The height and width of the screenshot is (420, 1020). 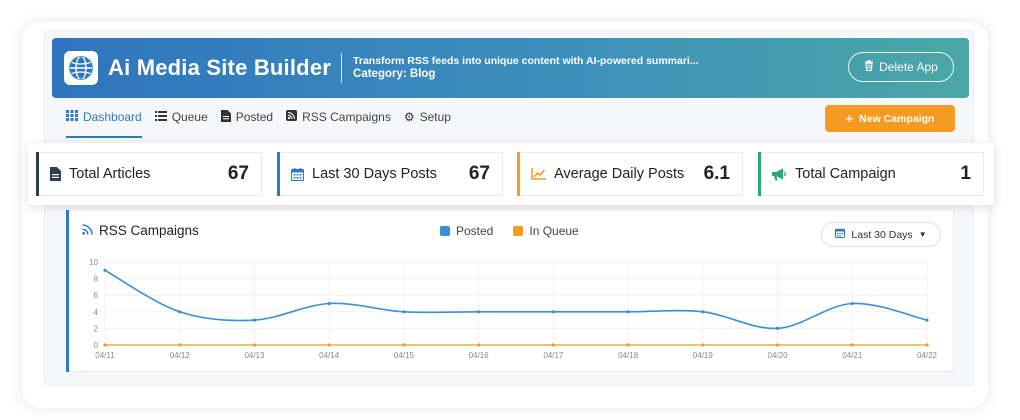 I want to click on delete-app-button: Delete App, so click(x=901, y=67).